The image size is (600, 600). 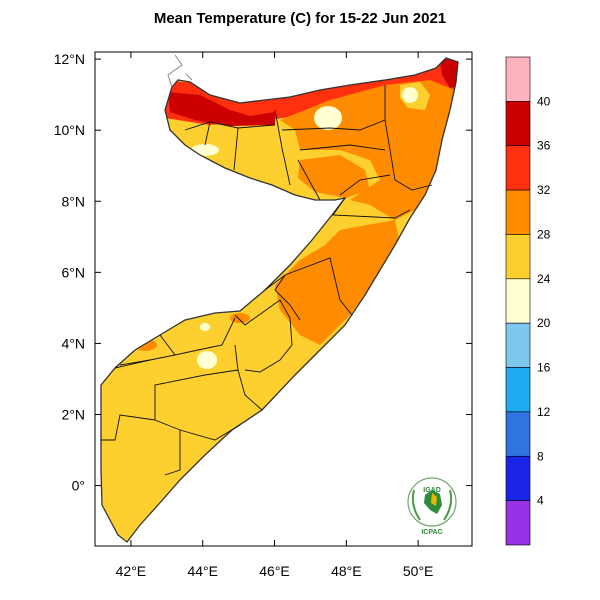 What do you see at coordinates (431, 532) in the screenshot?
I see `svg-text: ICPAC` at bounding box center [431, 532].